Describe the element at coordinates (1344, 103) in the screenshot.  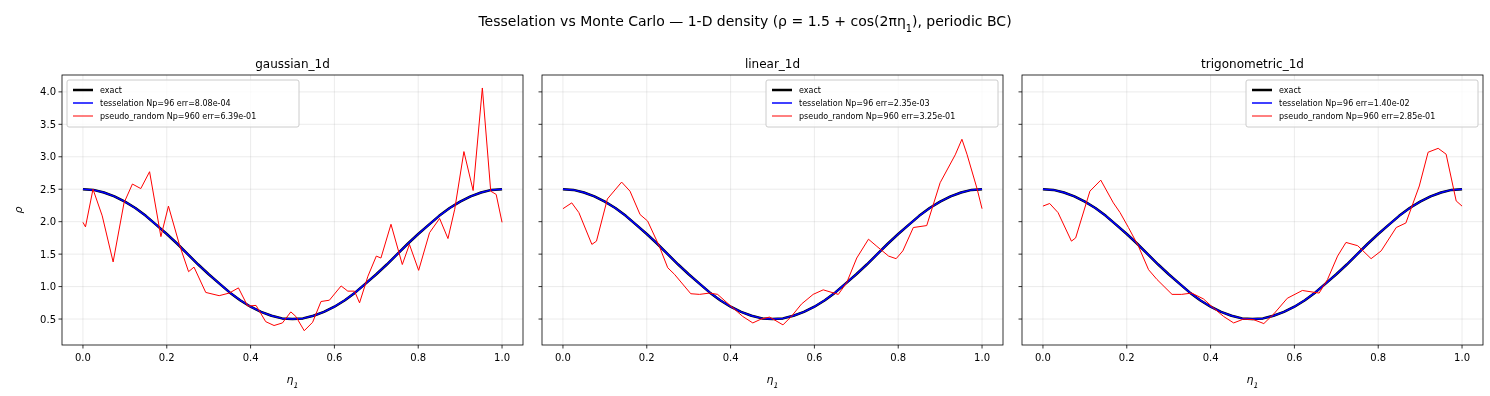
I see `legend-label: tesselation Np=96 err=1.40e-02` at that location.